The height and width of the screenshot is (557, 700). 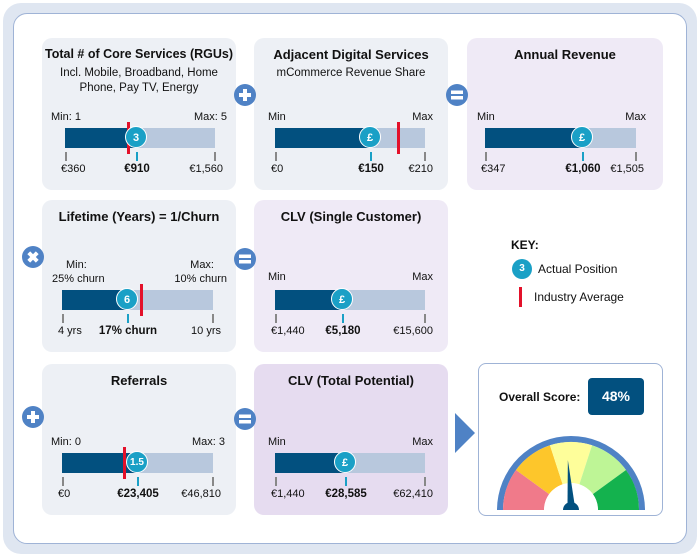 What do you see at coordinates (139, 88) in the screenshot?
I see `card-subtitle-line2: Phone, Pay TV, Energy` at bounding box center [139, 88].